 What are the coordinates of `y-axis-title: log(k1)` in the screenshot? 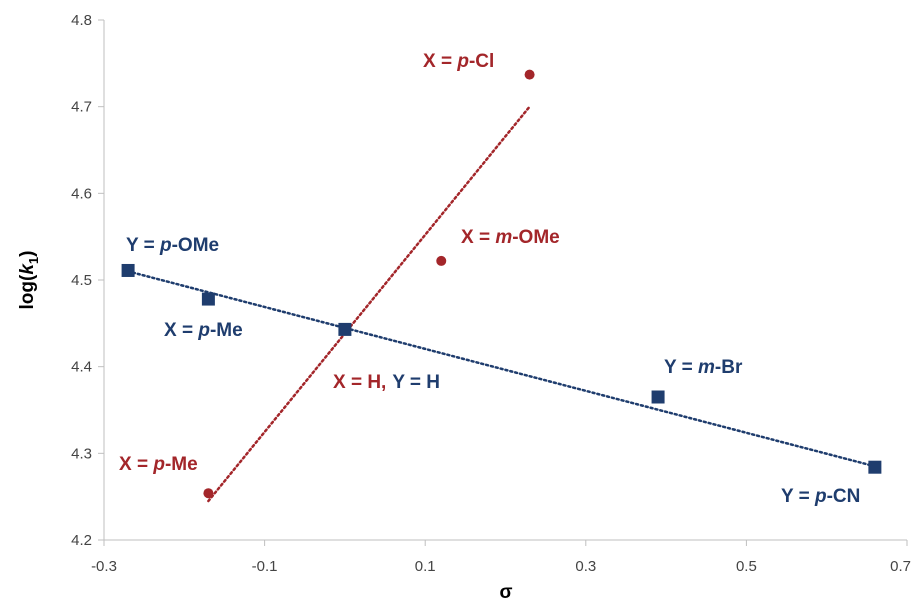 It's located at (29, 280).